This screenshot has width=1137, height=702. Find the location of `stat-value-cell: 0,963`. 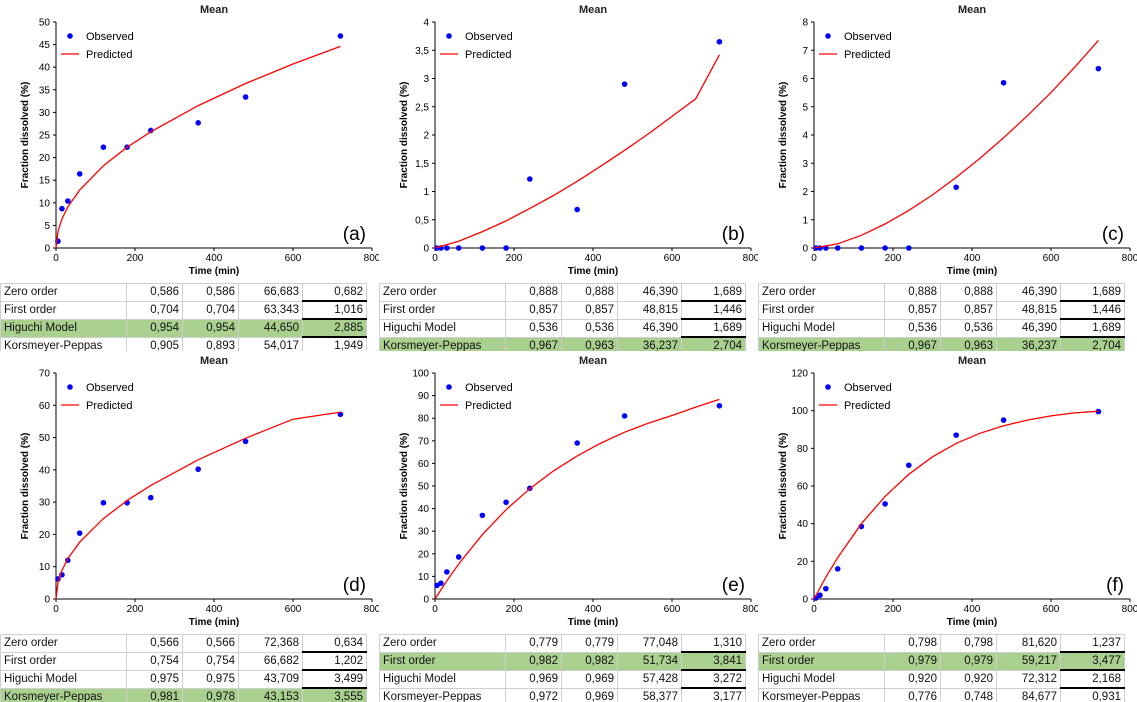

stat-value-cell: 0,963 is located at coordinates (968, 343).